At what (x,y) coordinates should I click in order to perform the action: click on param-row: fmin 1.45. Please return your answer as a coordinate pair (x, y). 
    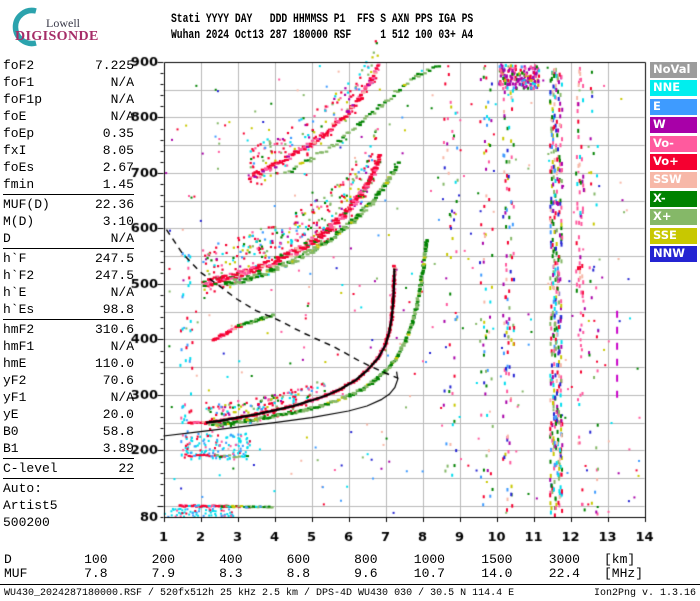
    Looking at the image, I should click on (68, 184).